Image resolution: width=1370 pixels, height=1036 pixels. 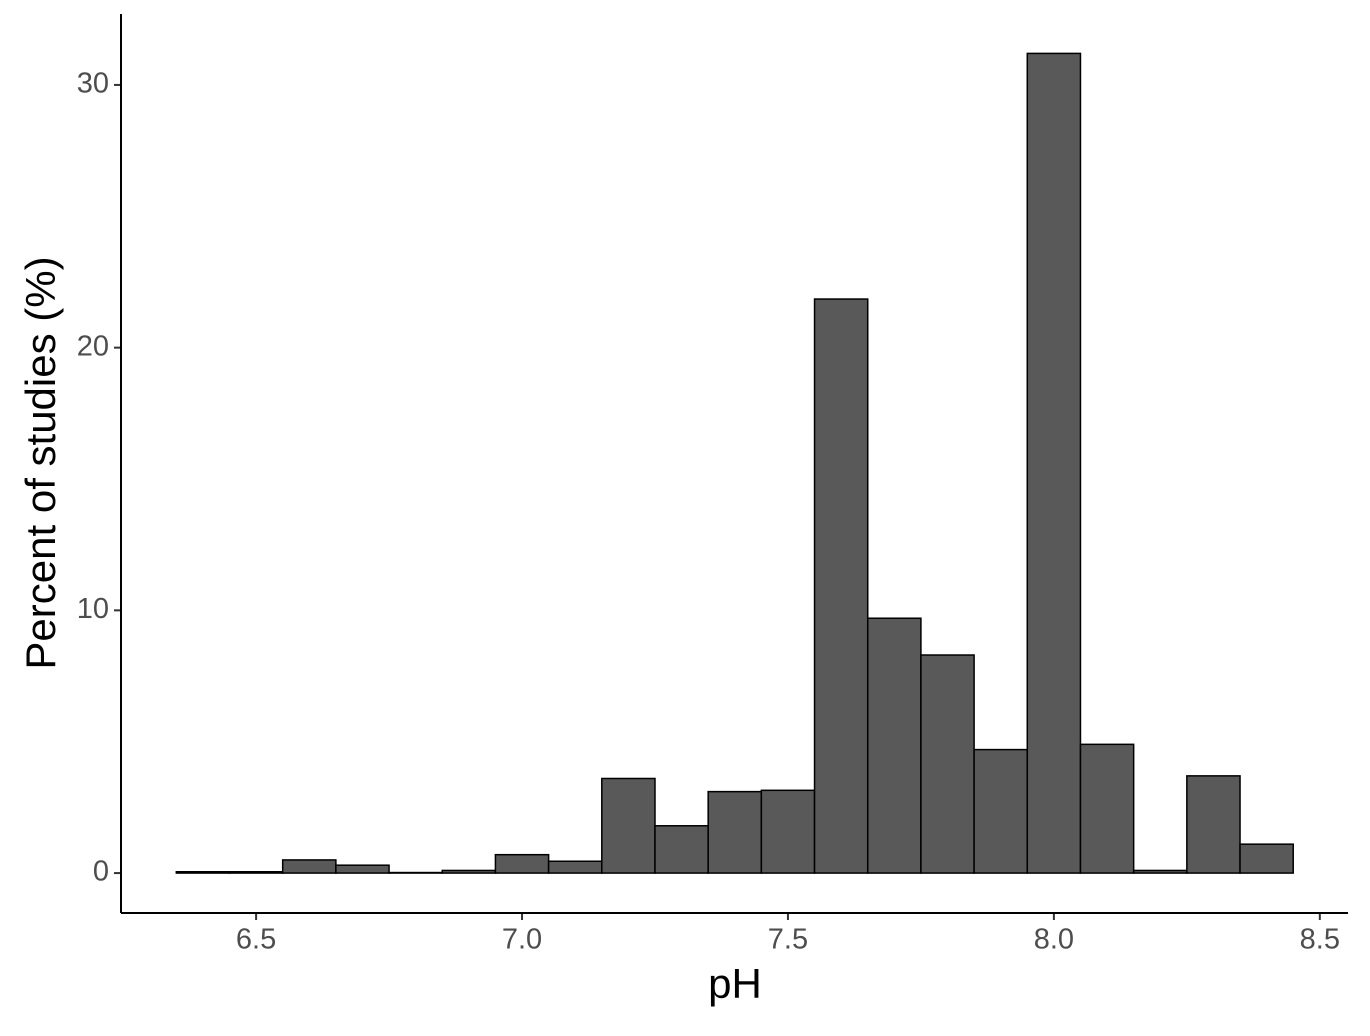 I want to click on x-tick-label: 7.5, so click(x=788, y=940).